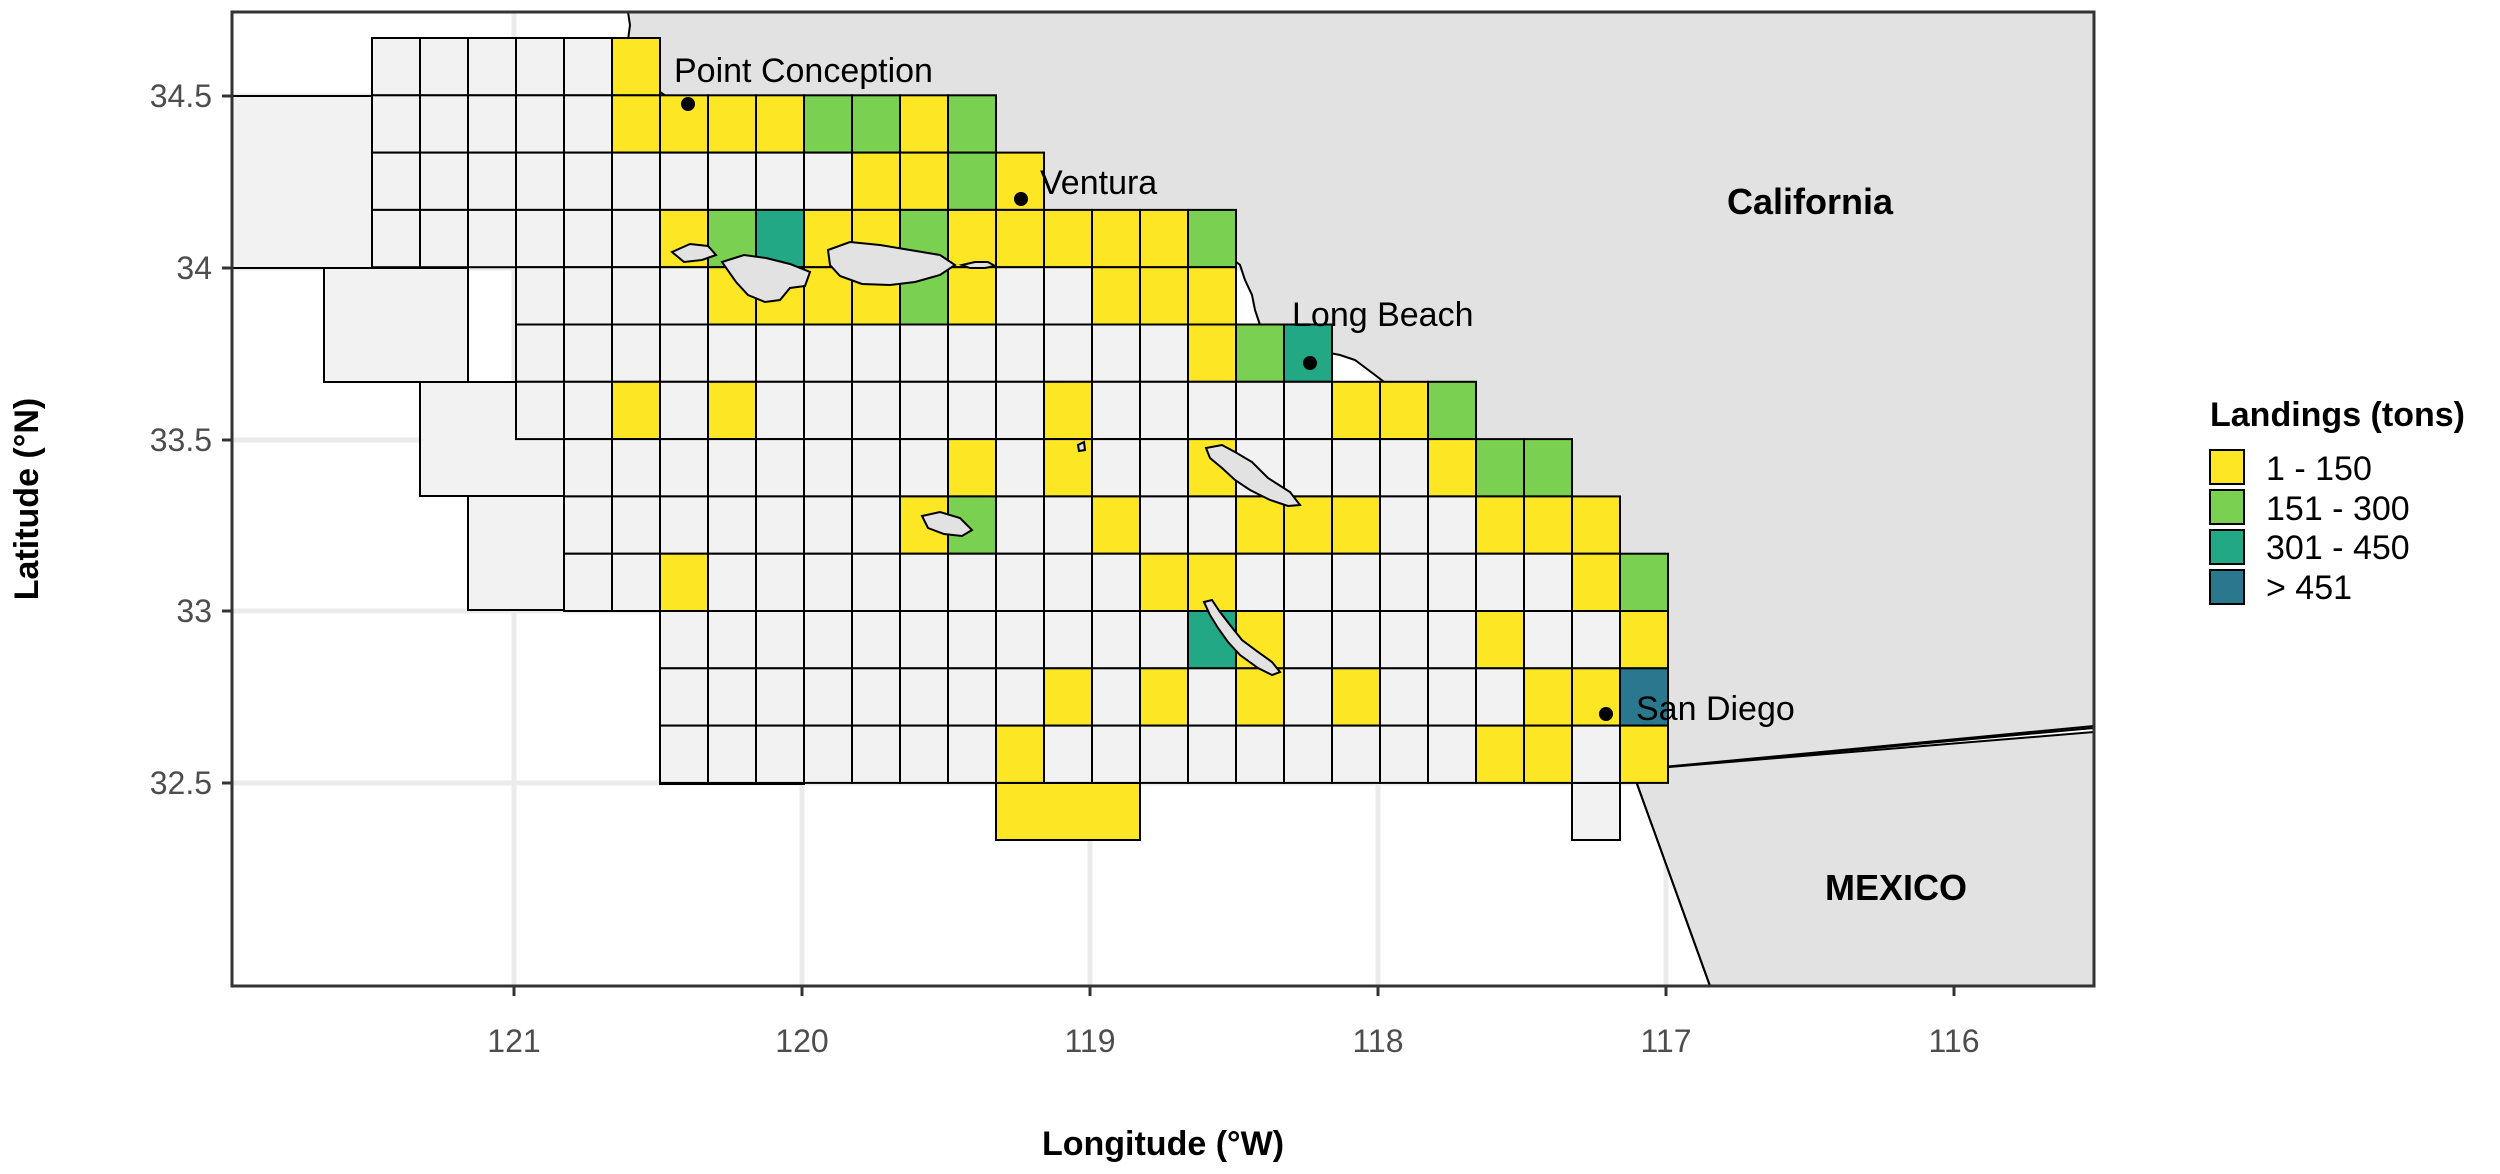 The width and height of the screenshot is (2500, 1174). Describe the element at coordinates (2338, 548) in the screenshot. I see `legend-label-3: 301 - 450` at that location.